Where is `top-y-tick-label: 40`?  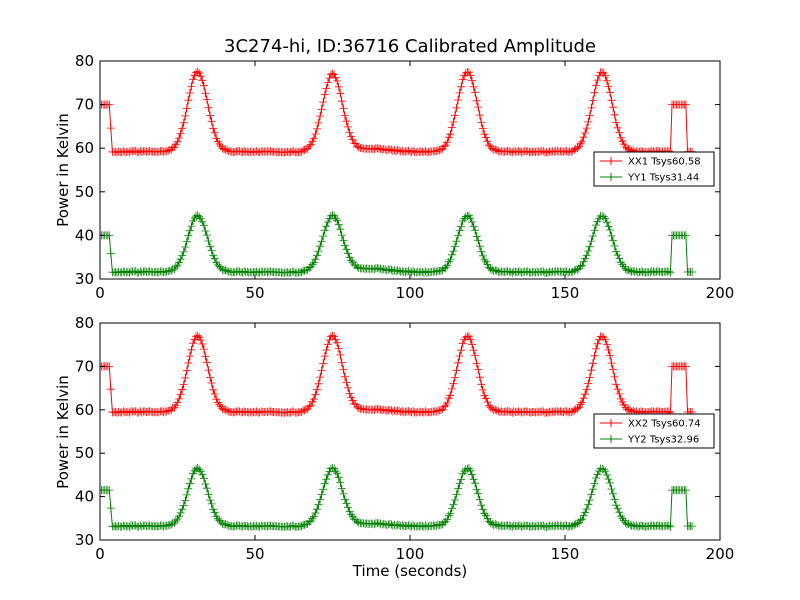 top-y-tick-label: 40 is located at coordinates (84, 235).